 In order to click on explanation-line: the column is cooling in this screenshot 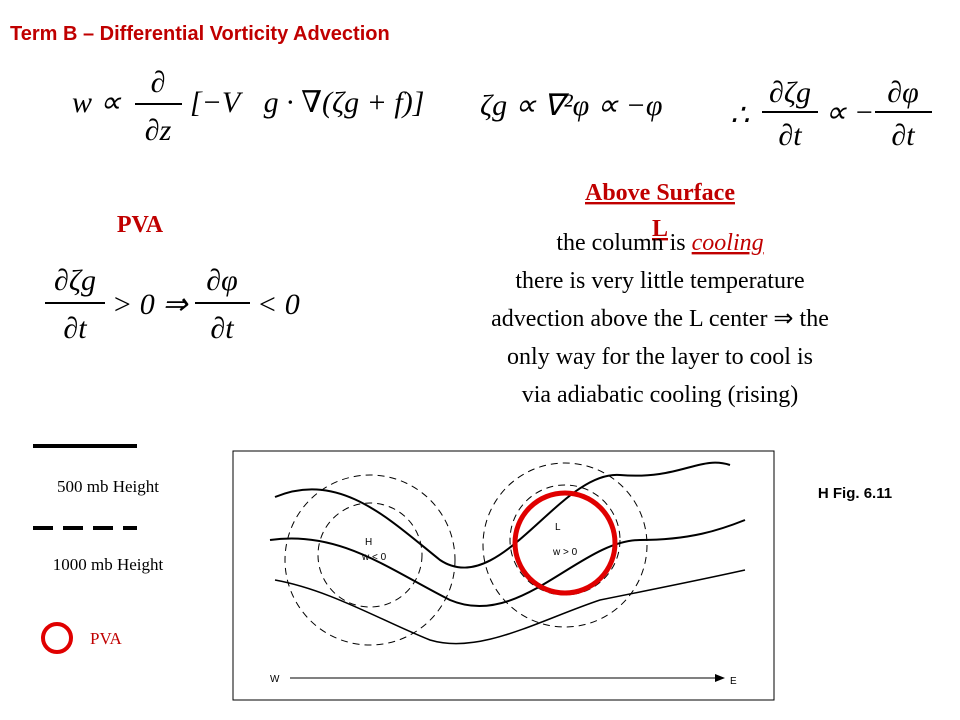, I will do `click(659, 243)`.